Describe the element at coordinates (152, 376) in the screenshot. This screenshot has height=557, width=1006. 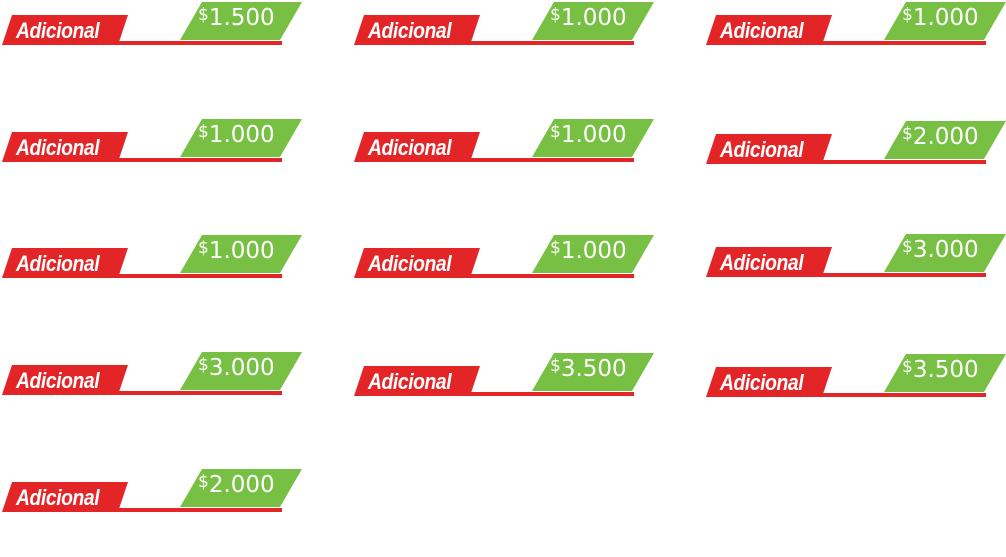
I see `price-tag-10: Adicional $3.000` at that location.